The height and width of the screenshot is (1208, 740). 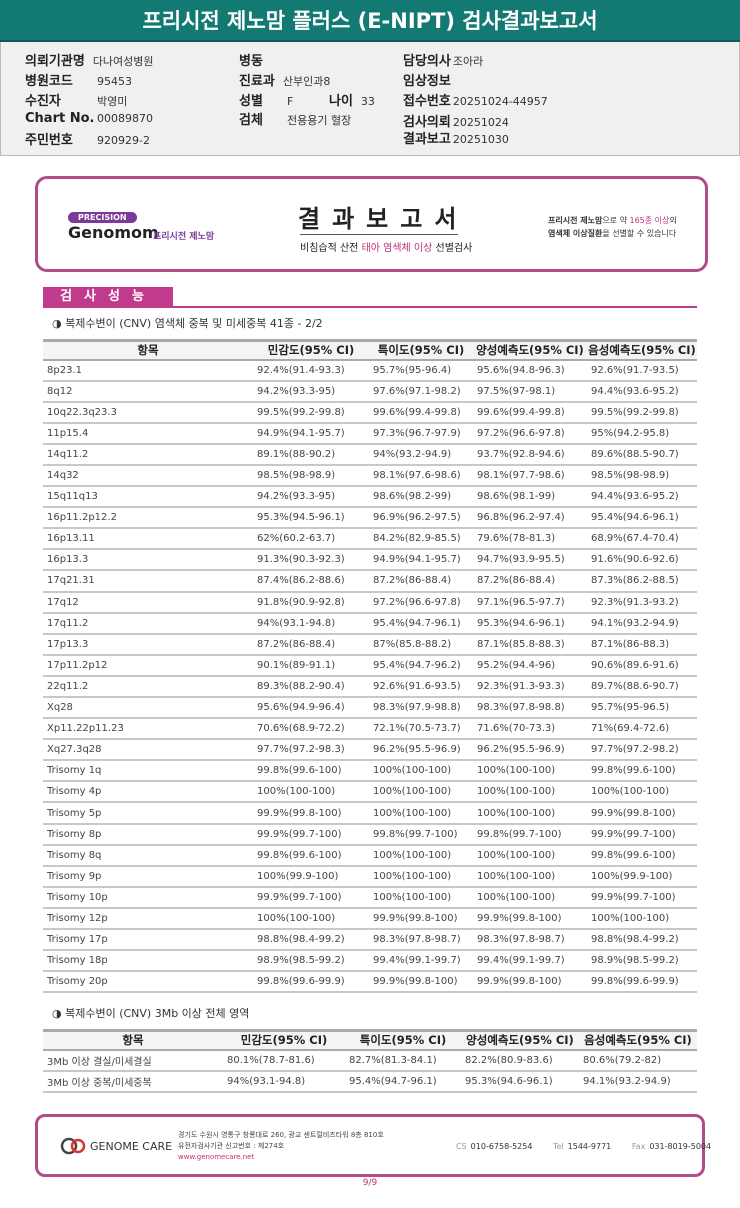 I want to click on cell-item: Trisomy 1q, so click(x=148, y=771).